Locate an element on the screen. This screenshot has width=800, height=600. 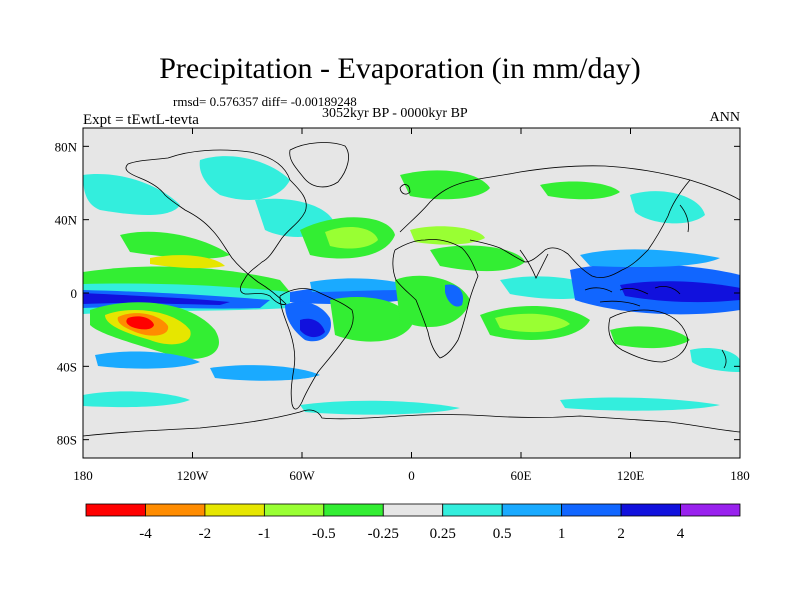
map-title: Precipitation - Evaporation (in mm/day) is located at coordinates (400, 69).